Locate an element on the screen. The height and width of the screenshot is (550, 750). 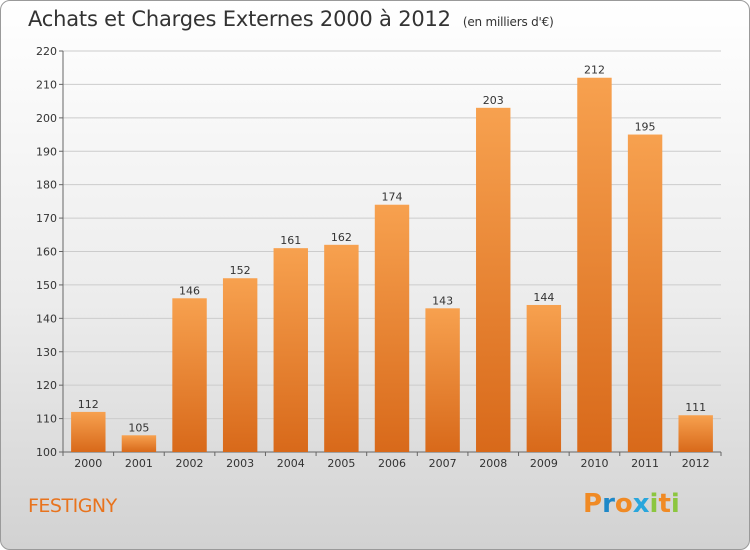
y-tick-label: 120 is located at coordinates (46, 385).